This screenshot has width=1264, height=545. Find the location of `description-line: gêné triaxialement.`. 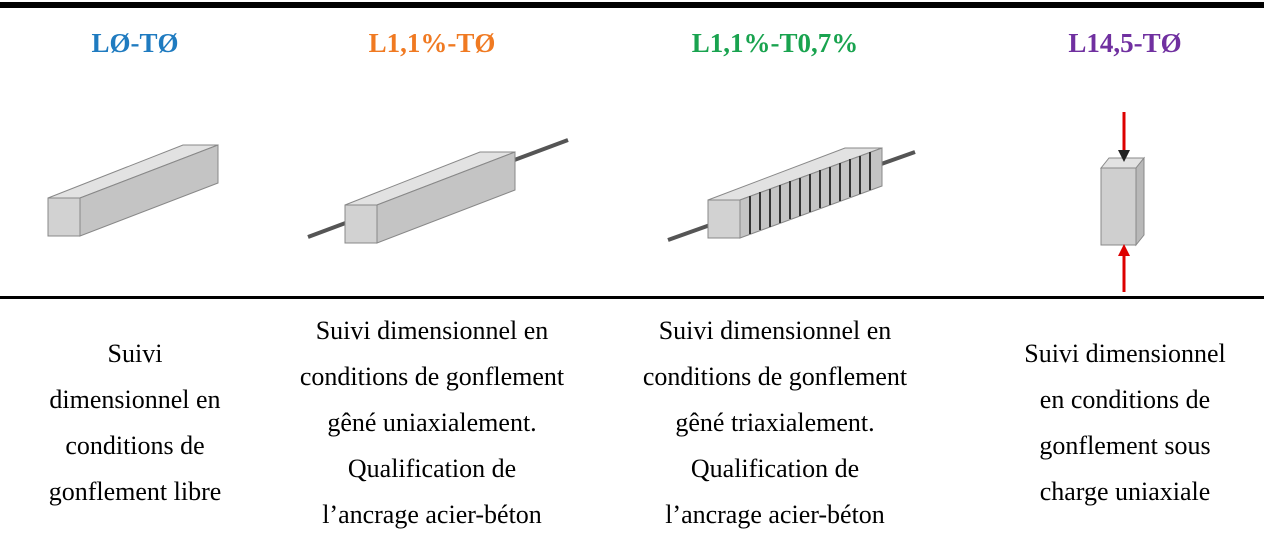

description-line: gêné triaxialement. is located at coordinates (775, 422).